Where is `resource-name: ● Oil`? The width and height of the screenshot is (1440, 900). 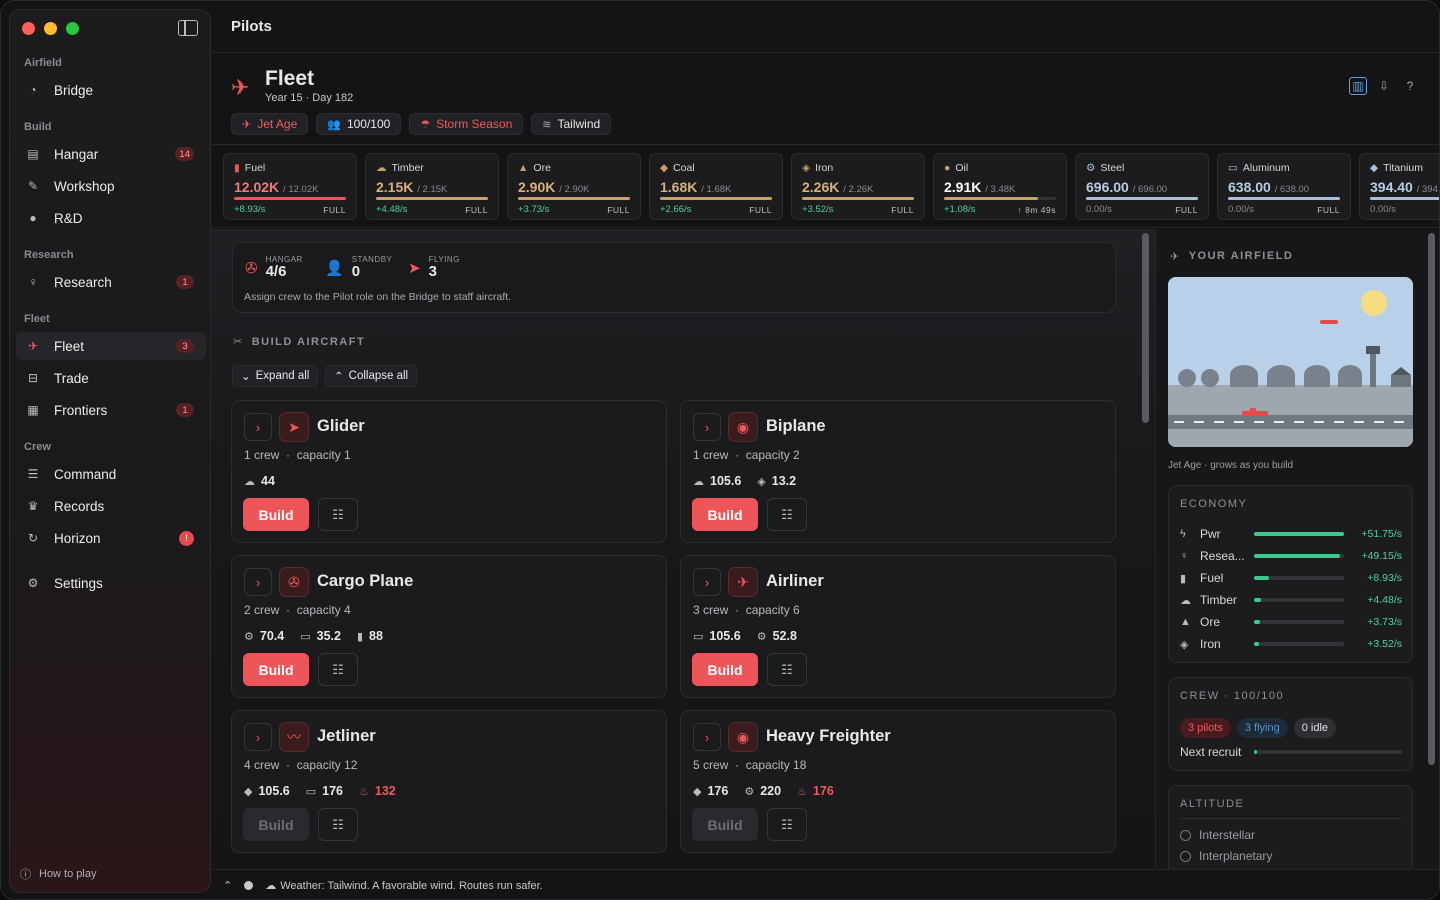 resource-name: ● Oil is located at coordinates (956, 168).